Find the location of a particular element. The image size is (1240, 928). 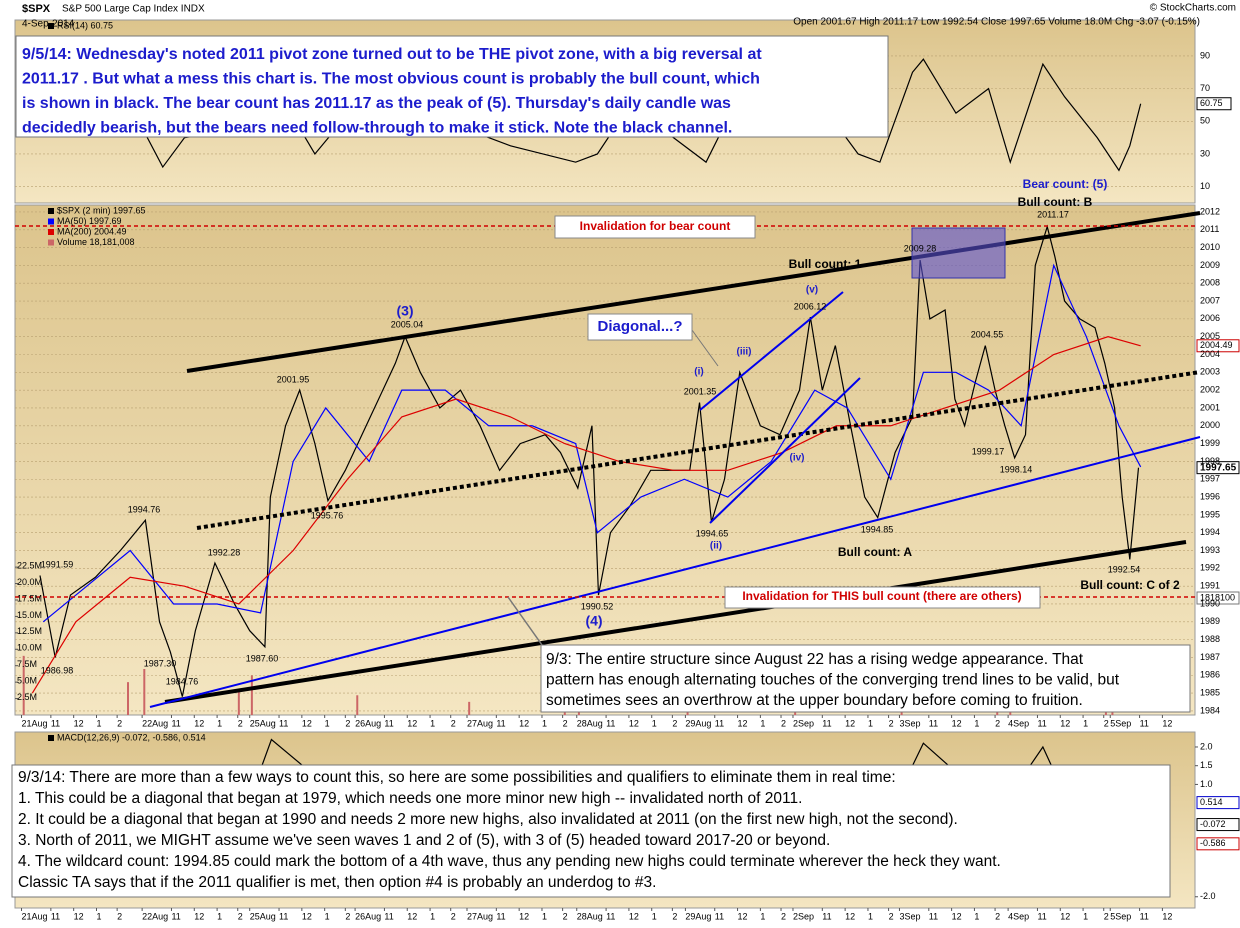

y-tick-label: 10 is located at coordinates (1205, 186).